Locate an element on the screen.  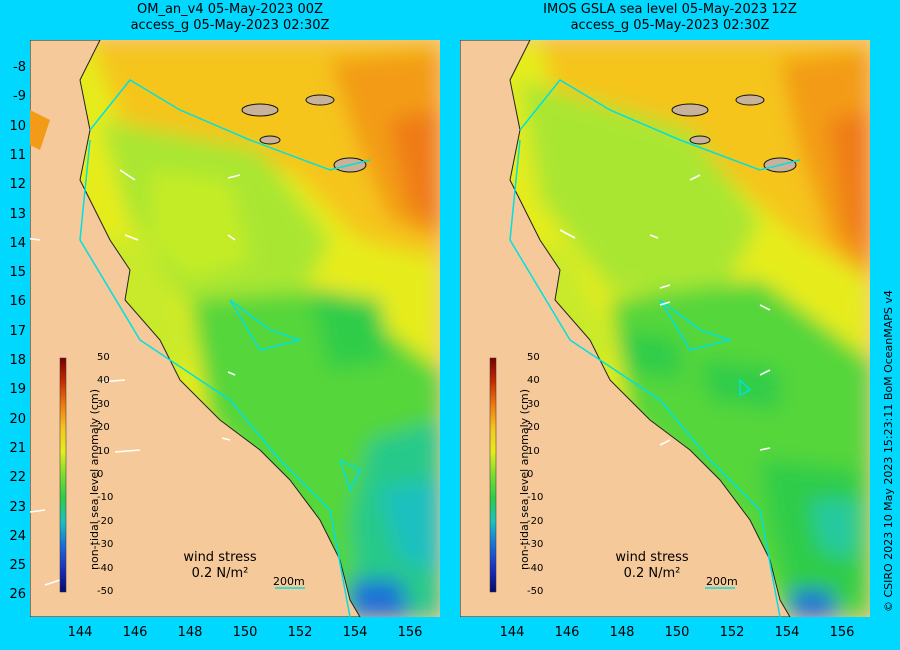
latitude-tick: -8 is located at coordinates (19, 67).